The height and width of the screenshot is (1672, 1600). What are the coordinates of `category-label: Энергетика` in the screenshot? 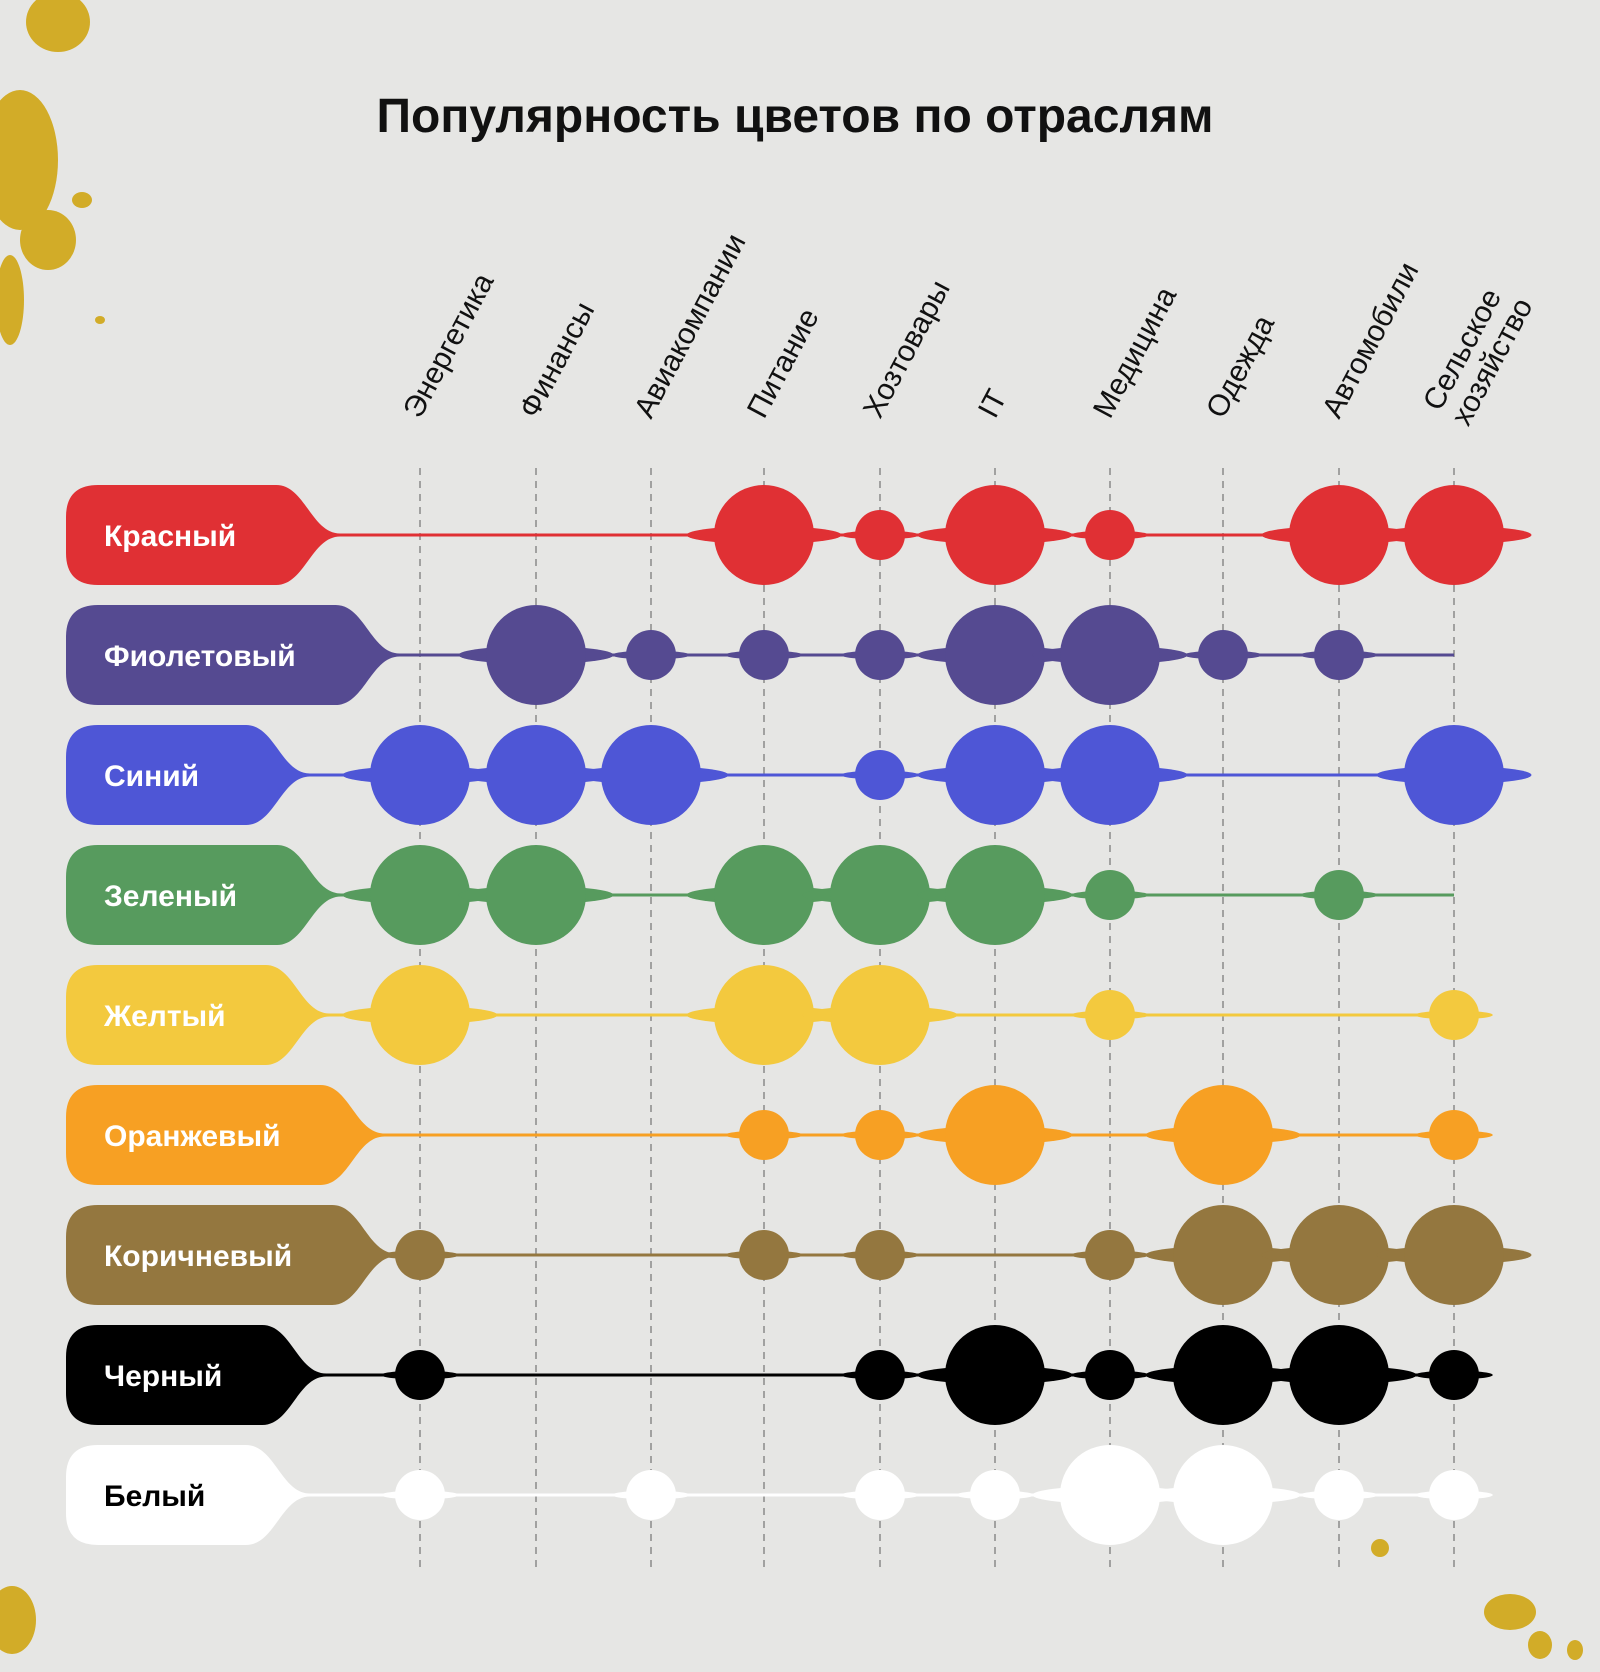 It's located at (449, 346).